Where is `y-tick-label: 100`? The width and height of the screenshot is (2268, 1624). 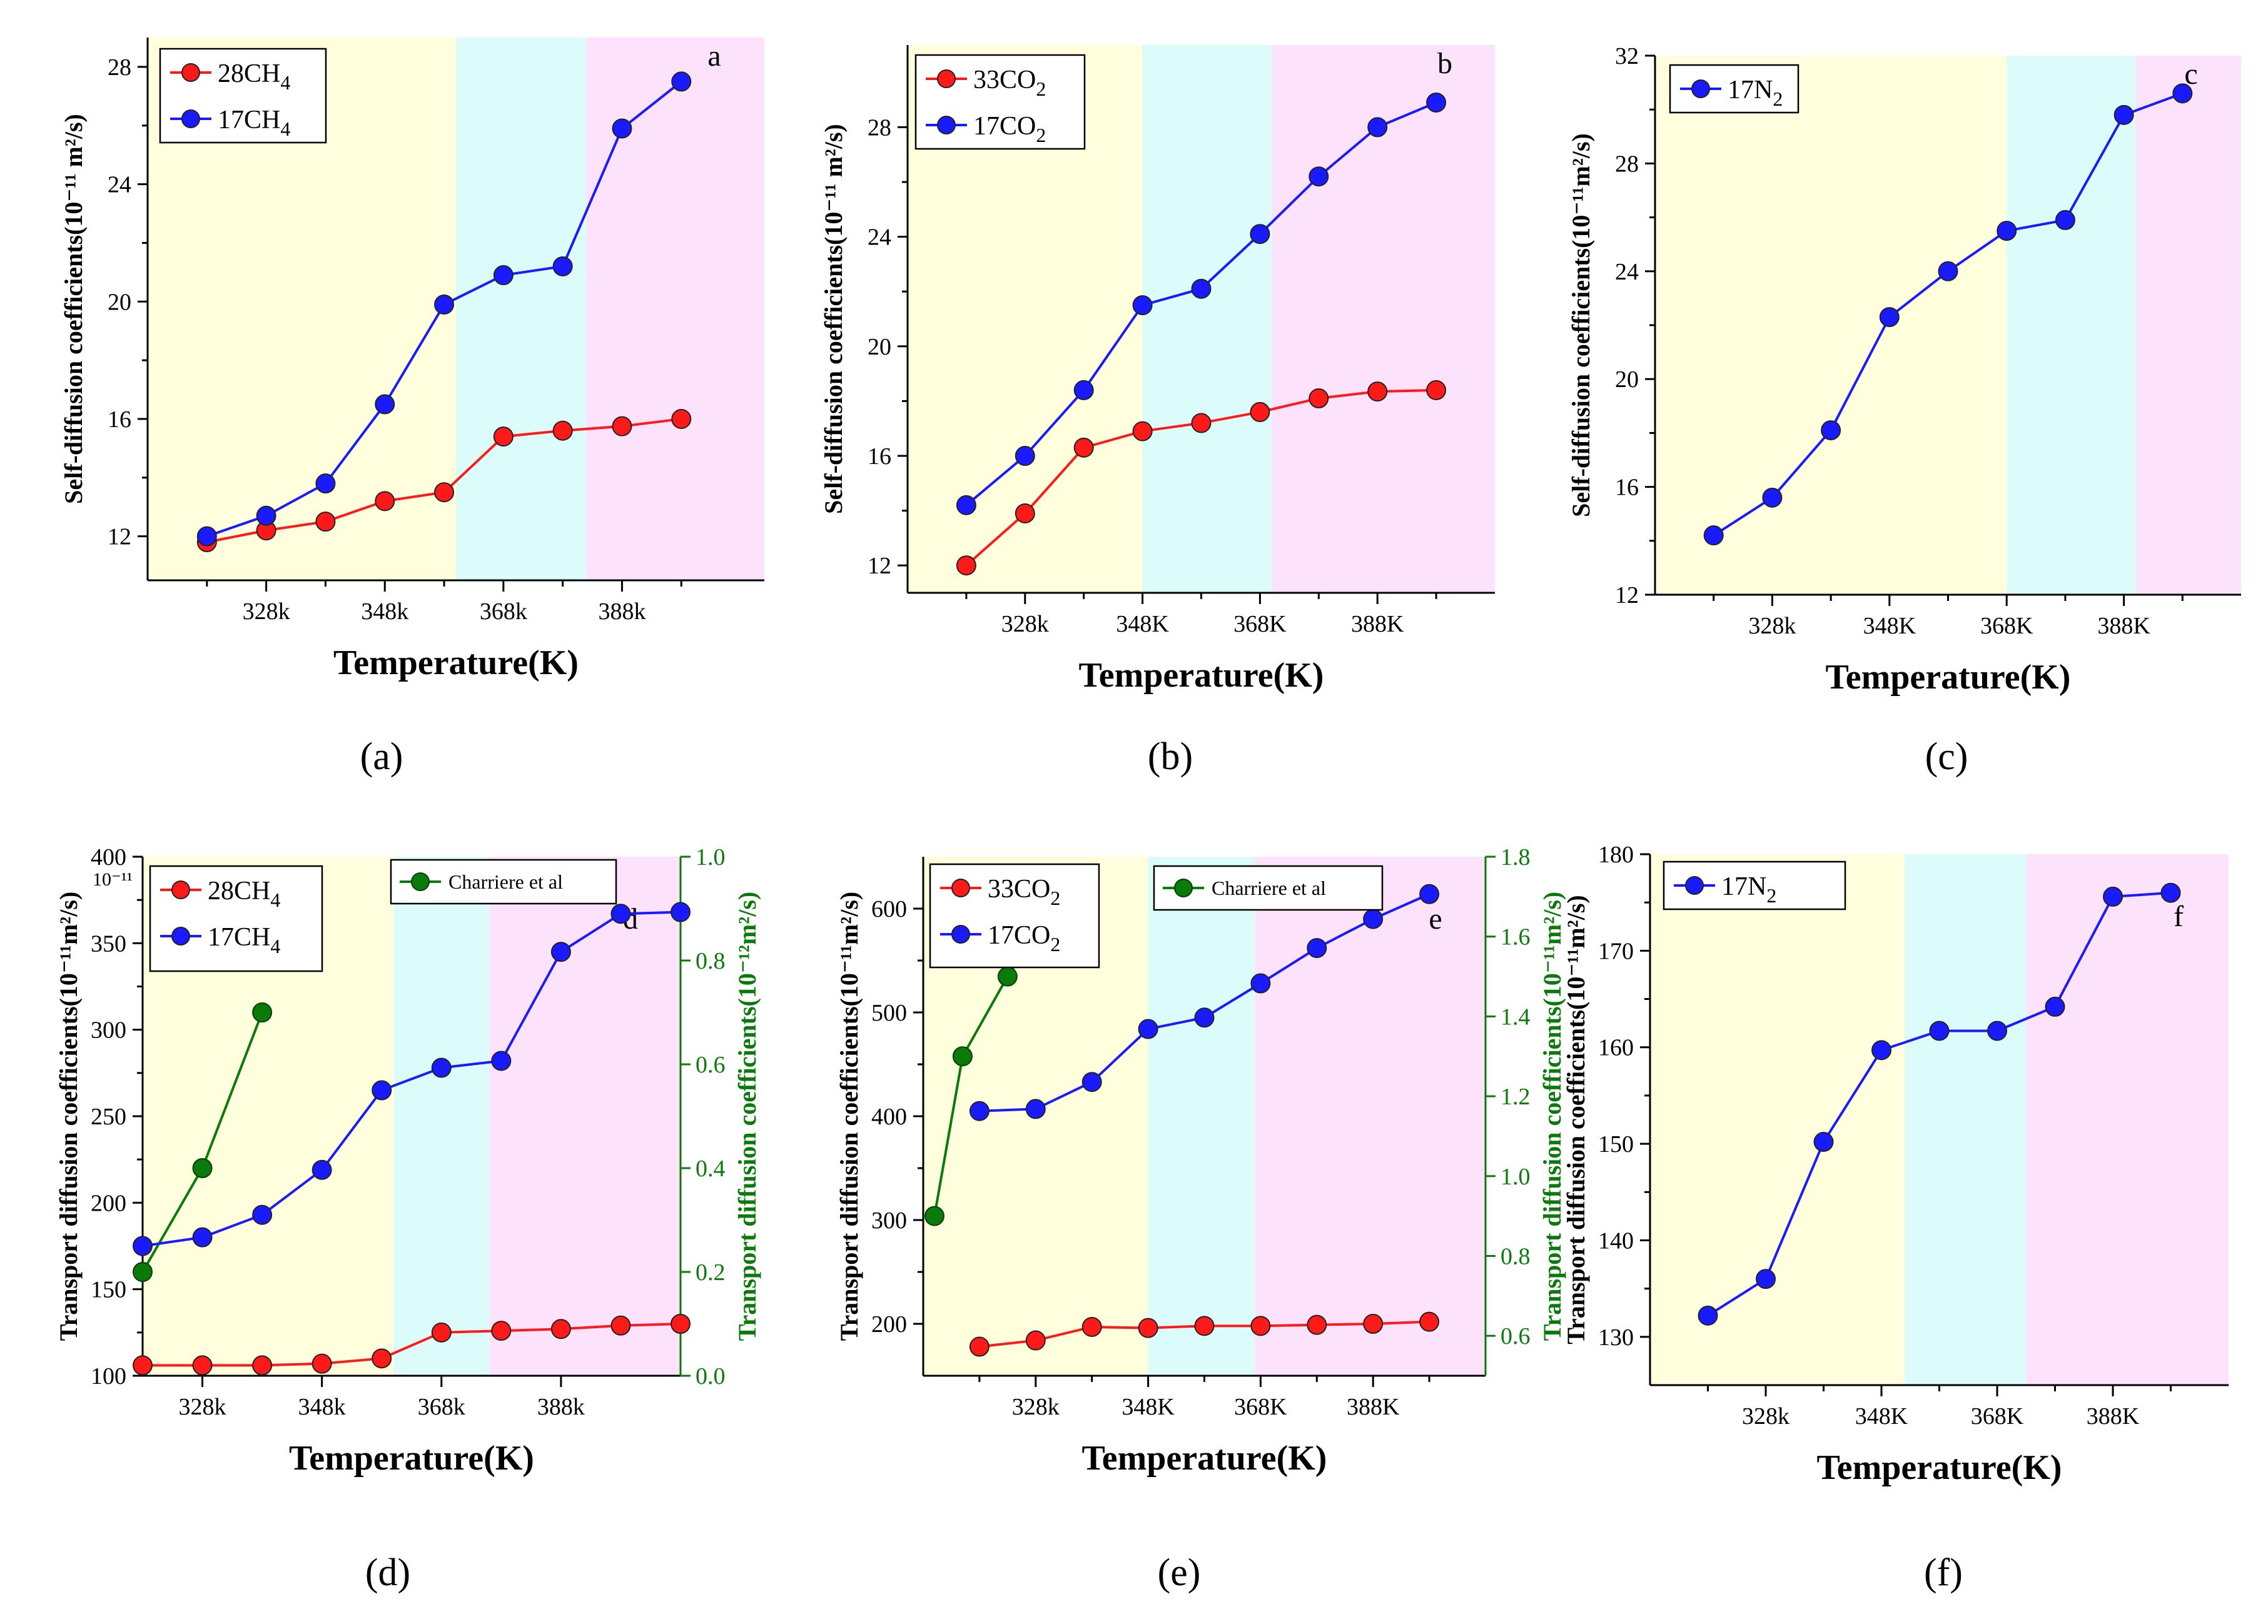
y-tick-label: 100 is located at coordinates (108, 1376).